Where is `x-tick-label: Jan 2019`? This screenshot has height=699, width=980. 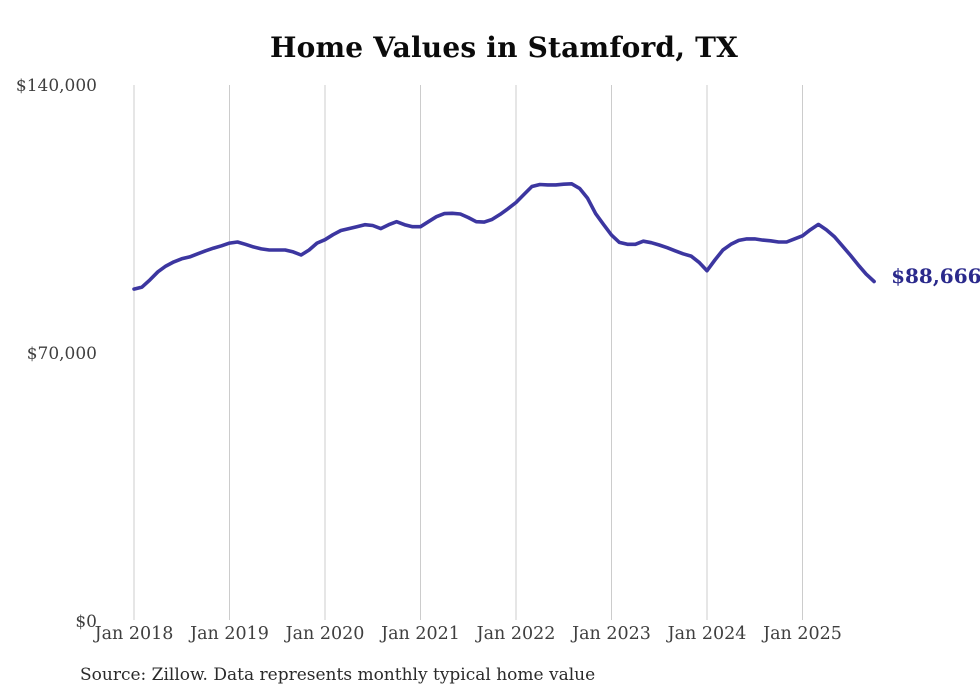
x-tick-label: Jan 2019 is located at coordinates (229, 634).